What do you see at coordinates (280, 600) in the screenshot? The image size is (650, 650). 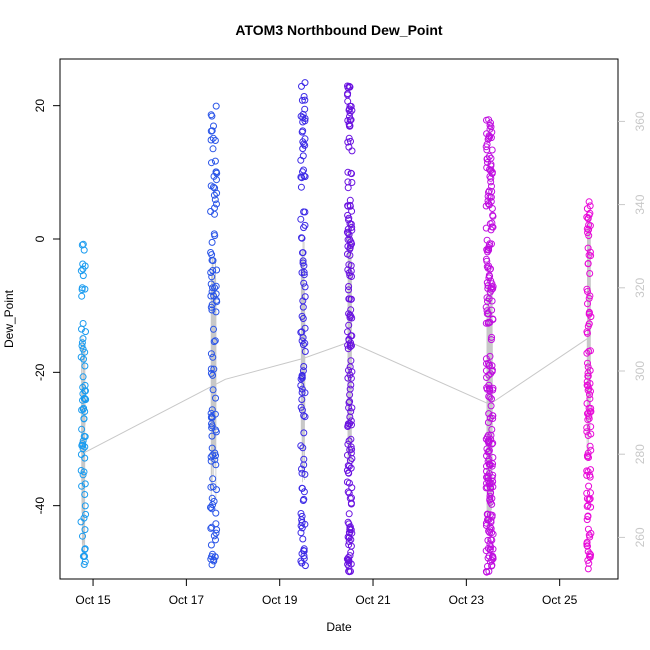 I see `x-tick-label: Oct 19` at bounding box center [280, 600].